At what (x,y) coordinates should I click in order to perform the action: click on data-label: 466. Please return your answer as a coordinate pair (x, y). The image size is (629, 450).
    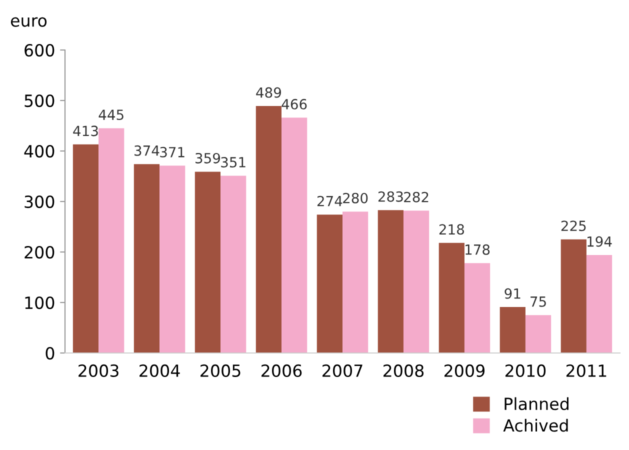
    Looking at the image, I should click on (294, 104).